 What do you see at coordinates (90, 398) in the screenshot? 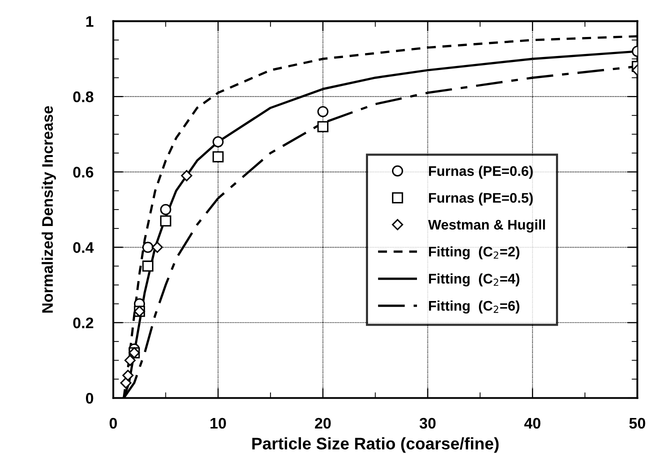
I see `y-tick-label: 0` at bounding box center [90, 398].